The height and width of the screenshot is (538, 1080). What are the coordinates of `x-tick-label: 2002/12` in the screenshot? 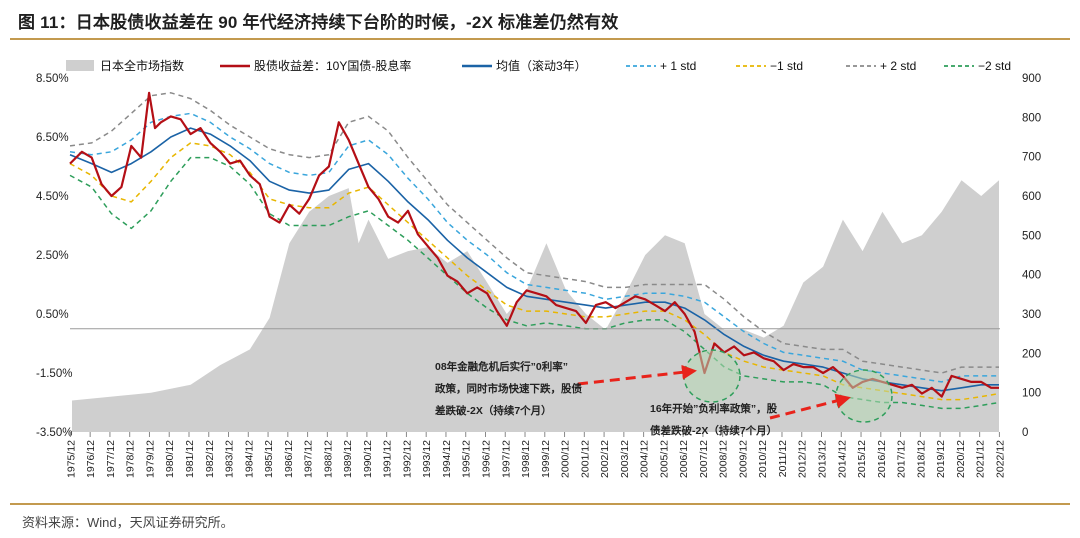 It's located at (605, 459).